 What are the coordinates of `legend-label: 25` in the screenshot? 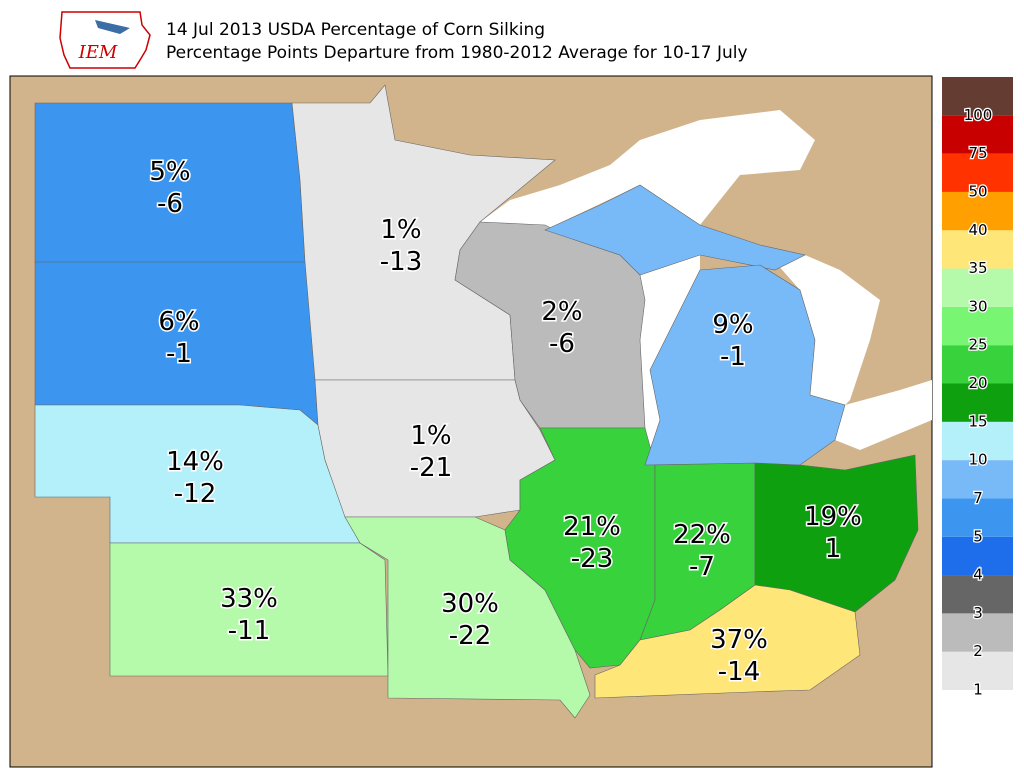 It's located at (977, 345).